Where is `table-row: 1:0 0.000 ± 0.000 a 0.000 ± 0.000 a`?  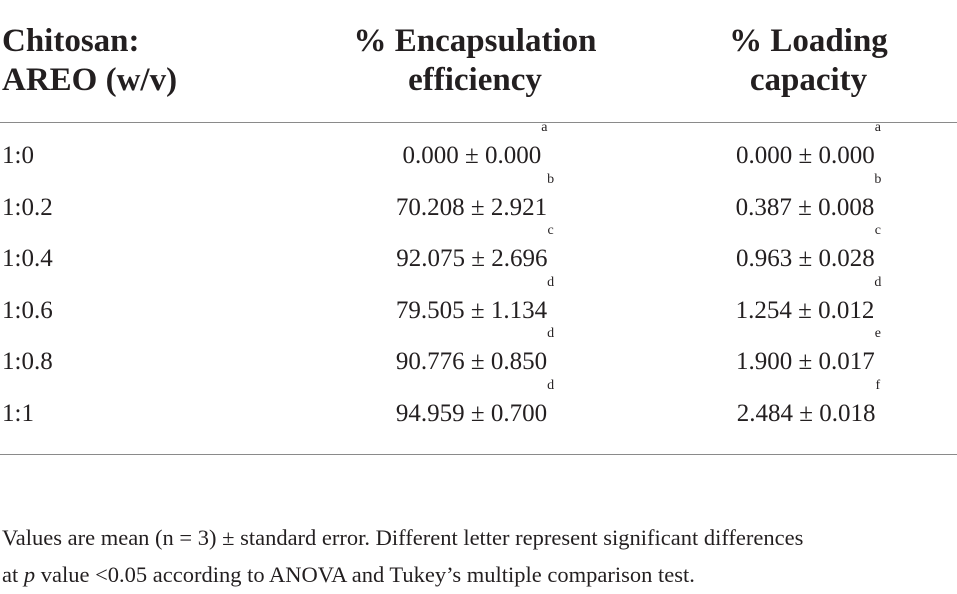
table-row: 1:0 0.000 ± 0.000 a 0.000 ± 0.000 a is located at coordinates (478, 151).